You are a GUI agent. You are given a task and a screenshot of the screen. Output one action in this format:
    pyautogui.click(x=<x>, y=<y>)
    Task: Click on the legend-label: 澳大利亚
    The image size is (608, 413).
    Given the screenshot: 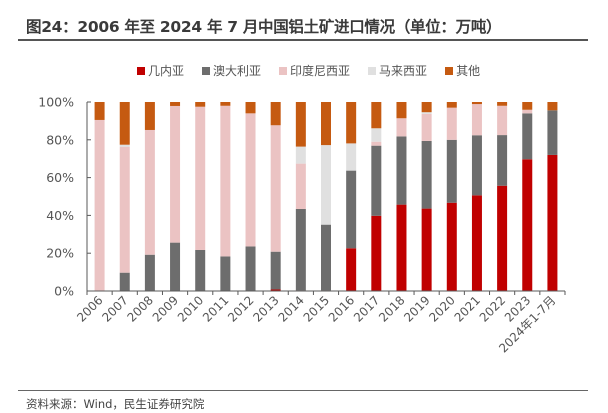 What is the action you would take?
    pyautogui.click(x=237, y=71)
    